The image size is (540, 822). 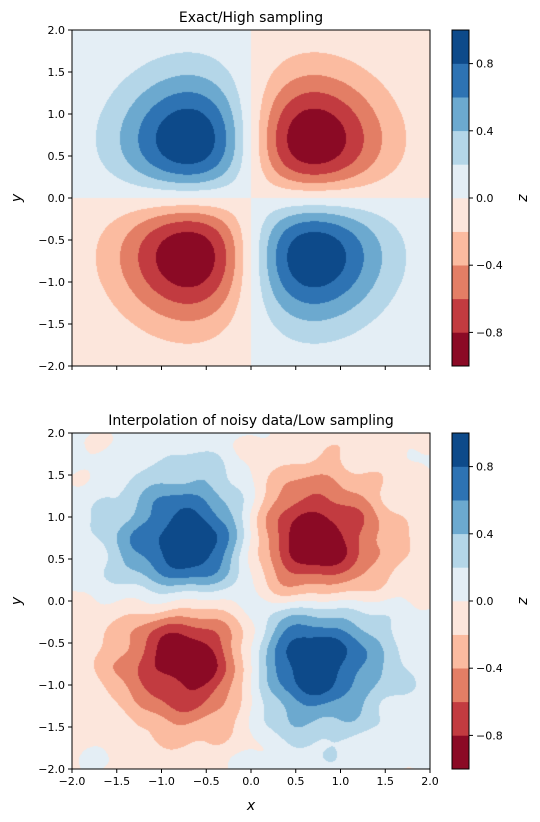 What do you see at coordinates (206, 781) in the screenshot?
I see `x-tick-label: −0.5` at bounding box center [206, 781].